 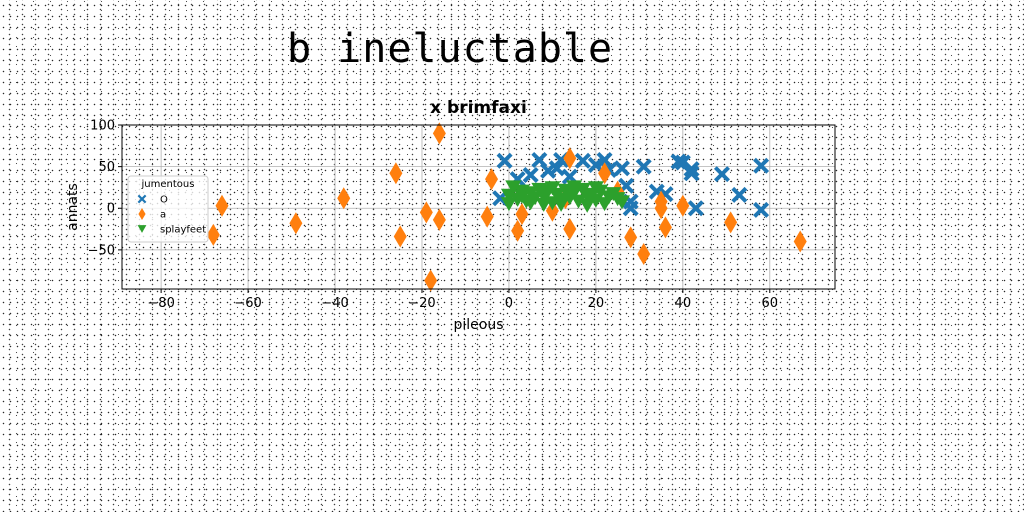 What do you see at coordinates (478, 325) in the screenshot?
I see `x-axis-label: pileous` at bounding box center [478, 325].